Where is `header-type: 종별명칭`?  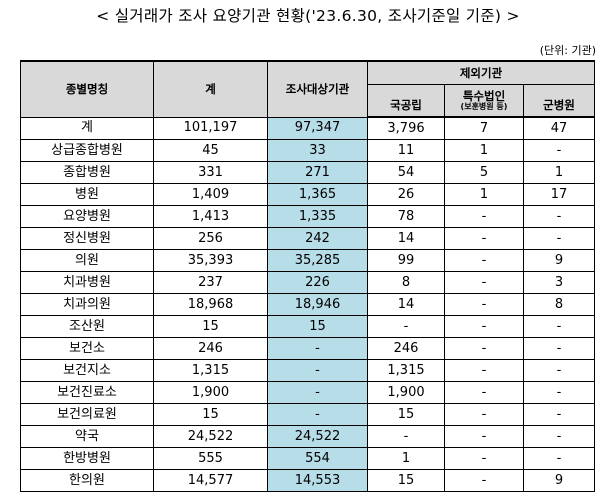 header-type: 종별명칭 is located at coordinates (87, 89).